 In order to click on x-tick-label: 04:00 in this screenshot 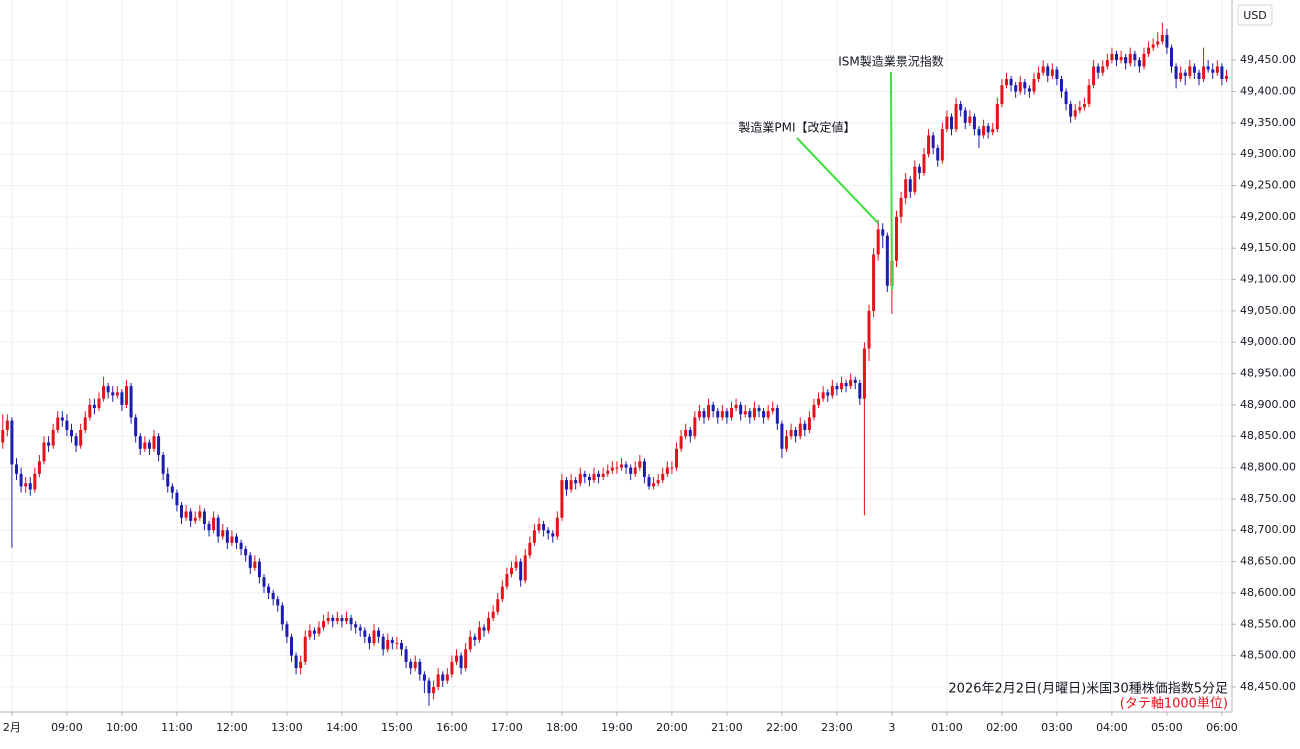, I will do `click(1112, 727)`.